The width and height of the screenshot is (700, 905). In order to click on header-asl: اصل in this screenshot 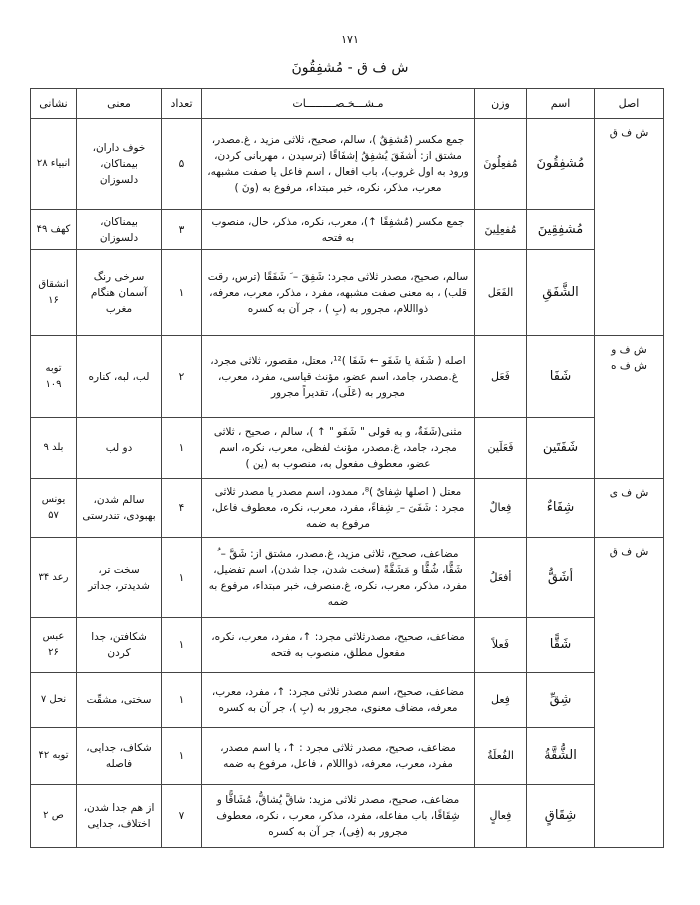, I will do `click(629, 103)`.